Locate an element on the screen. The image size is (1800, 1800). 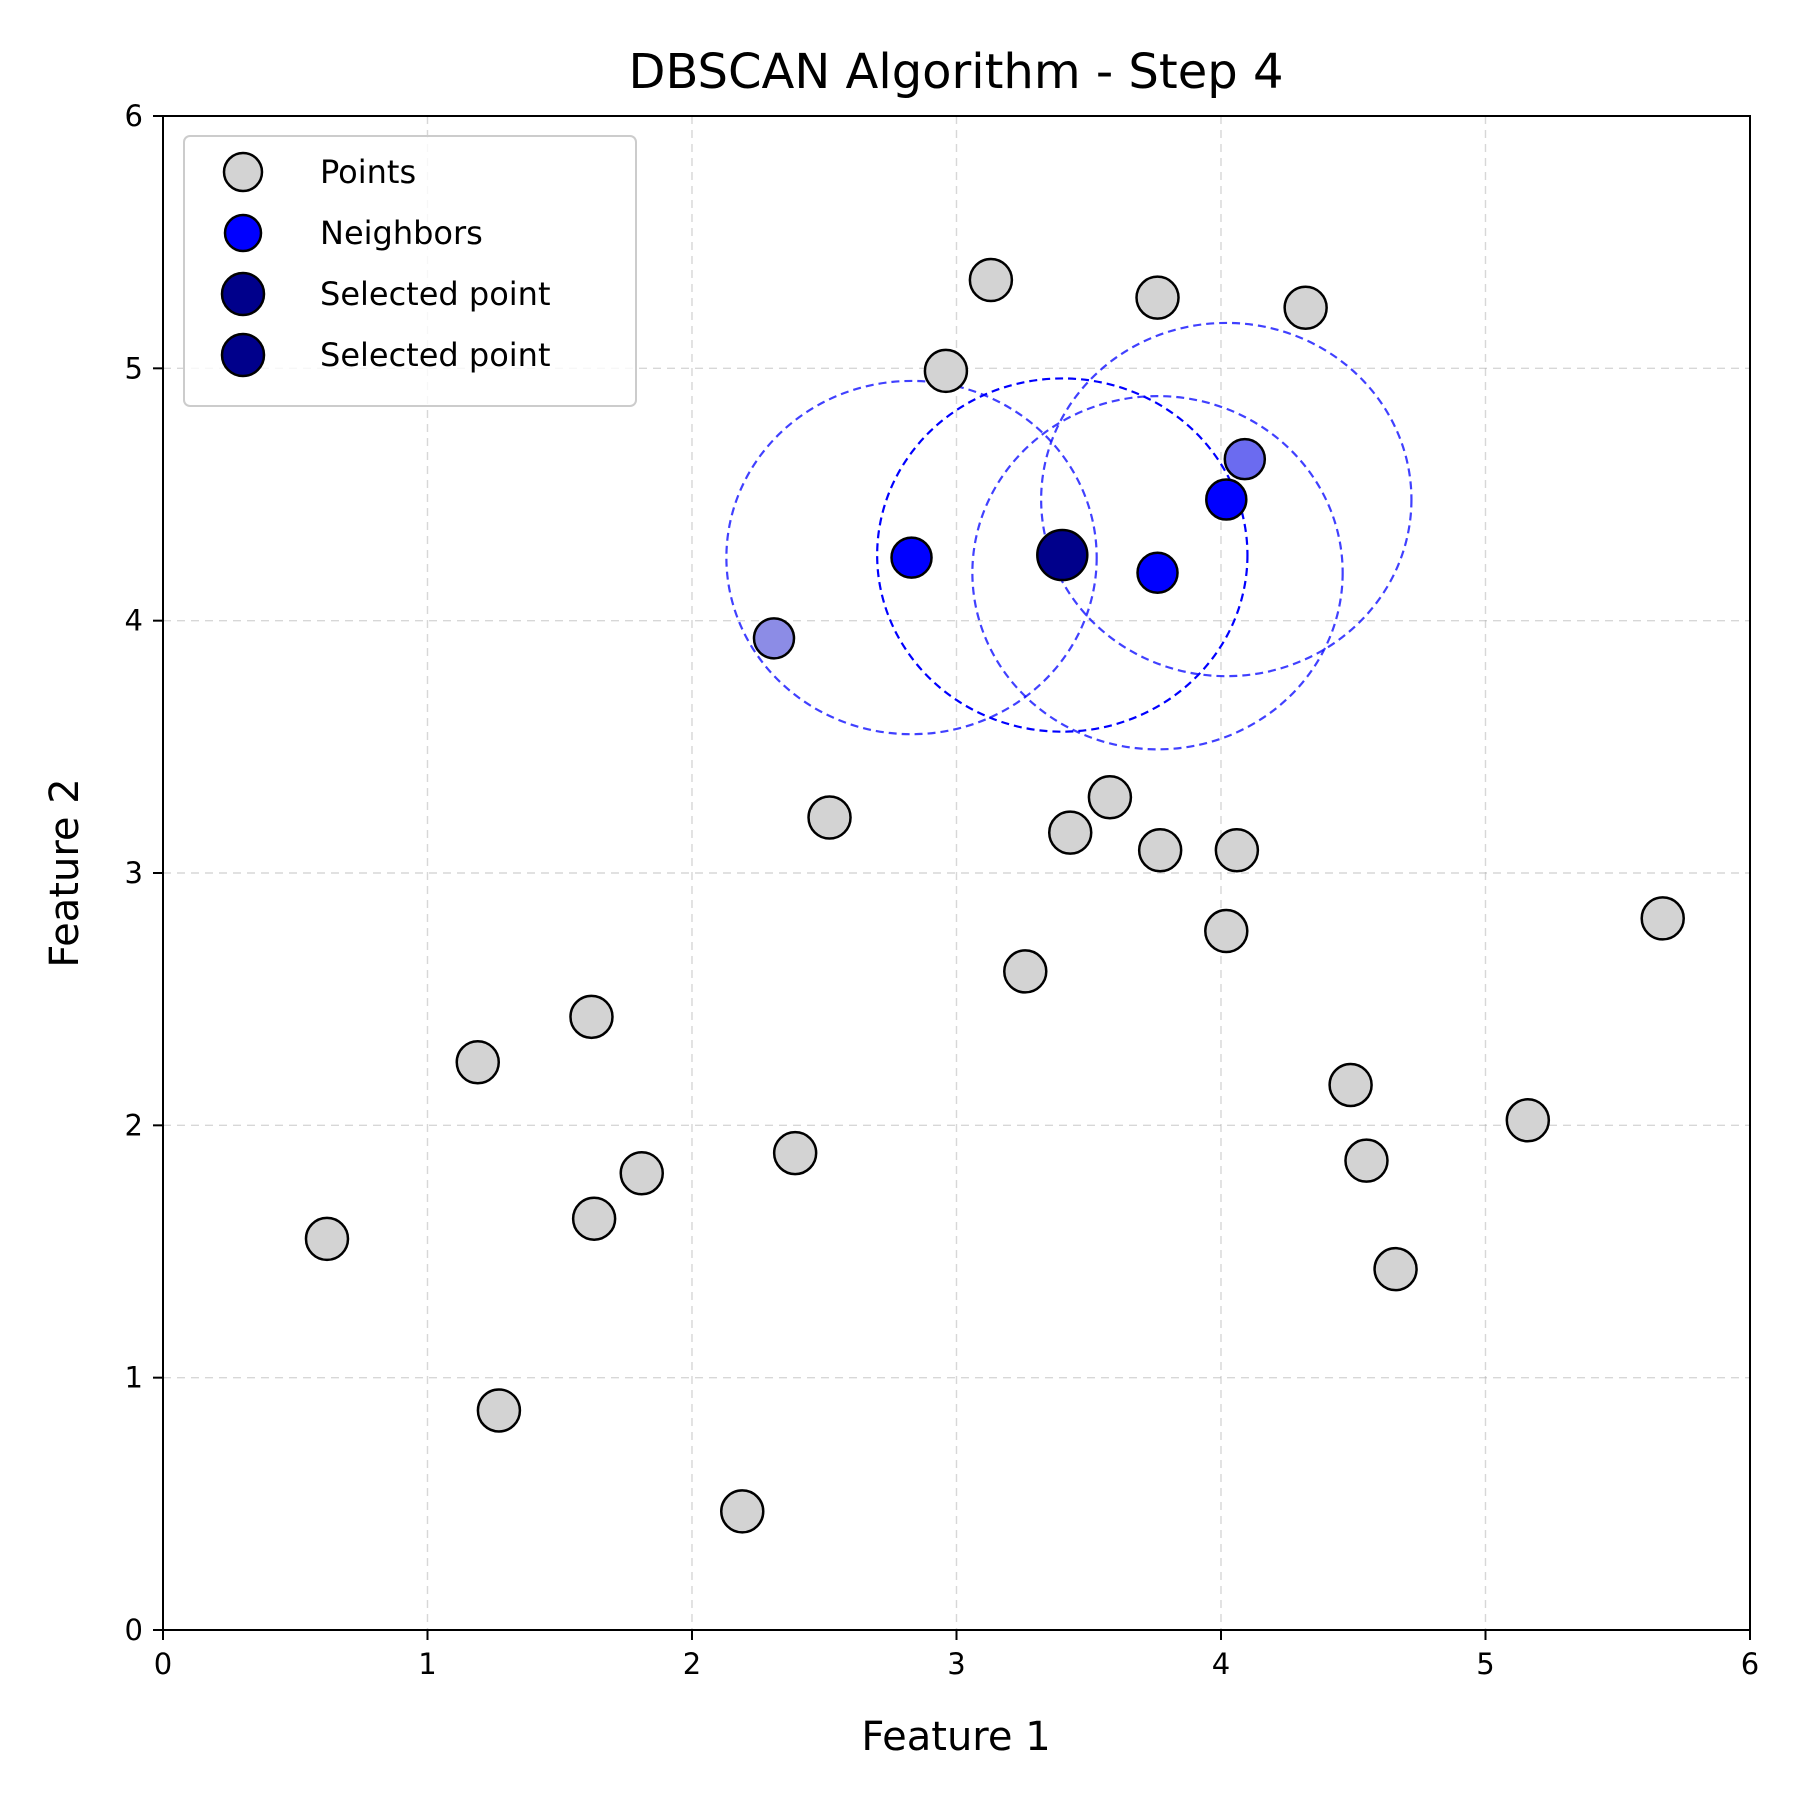
legend-box is located at coordinates (410, 271).